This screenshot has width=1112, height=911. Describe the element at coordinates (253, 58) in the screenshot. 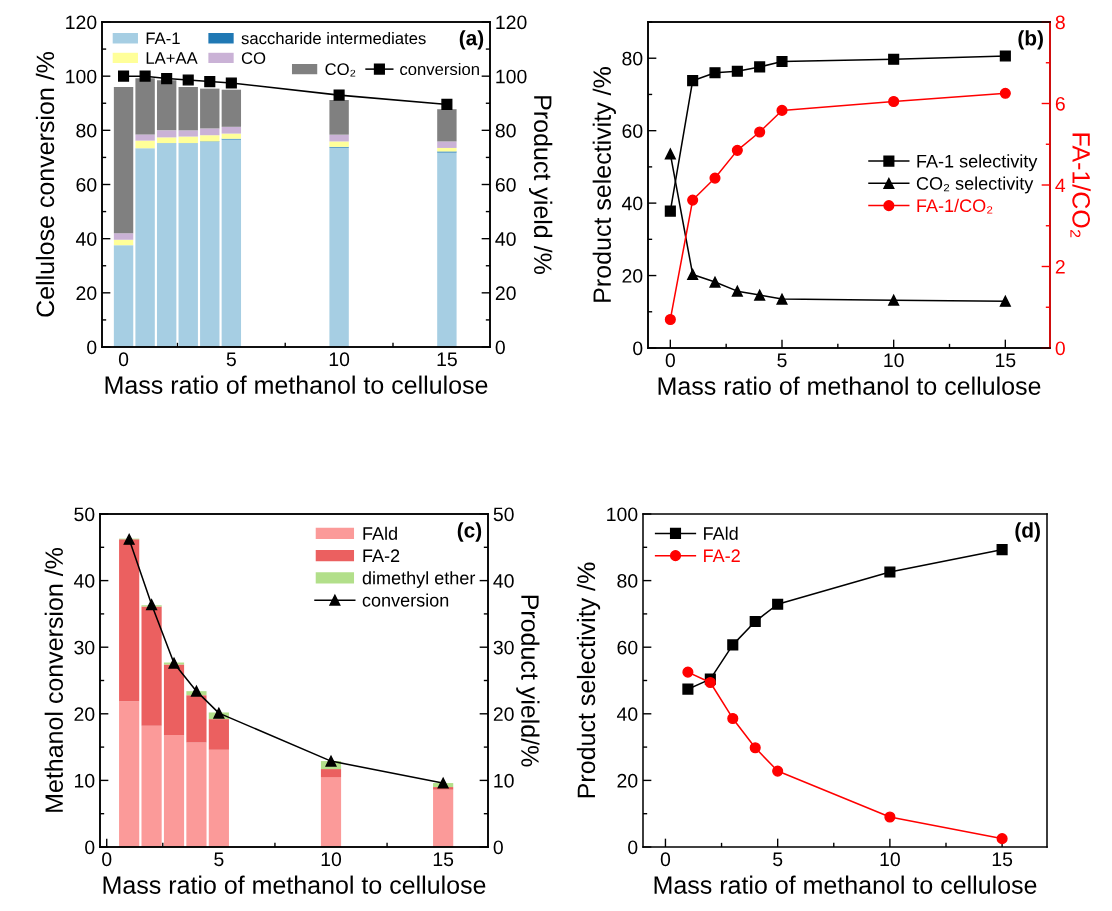

I see `legend-label: CO` at that location.